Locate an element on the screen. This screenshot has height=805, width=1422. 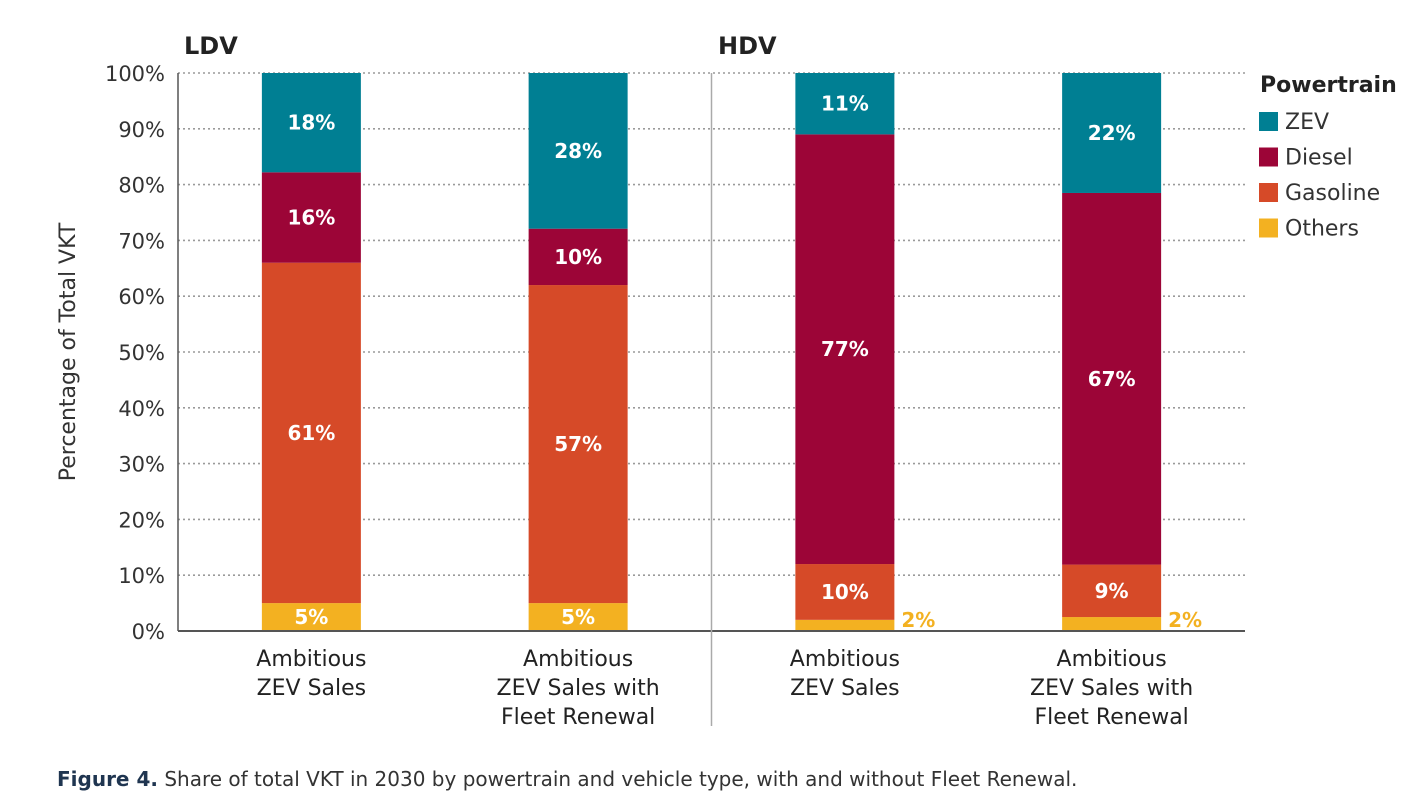
y-tick-label: 80% is located at coordinates (141, 186).